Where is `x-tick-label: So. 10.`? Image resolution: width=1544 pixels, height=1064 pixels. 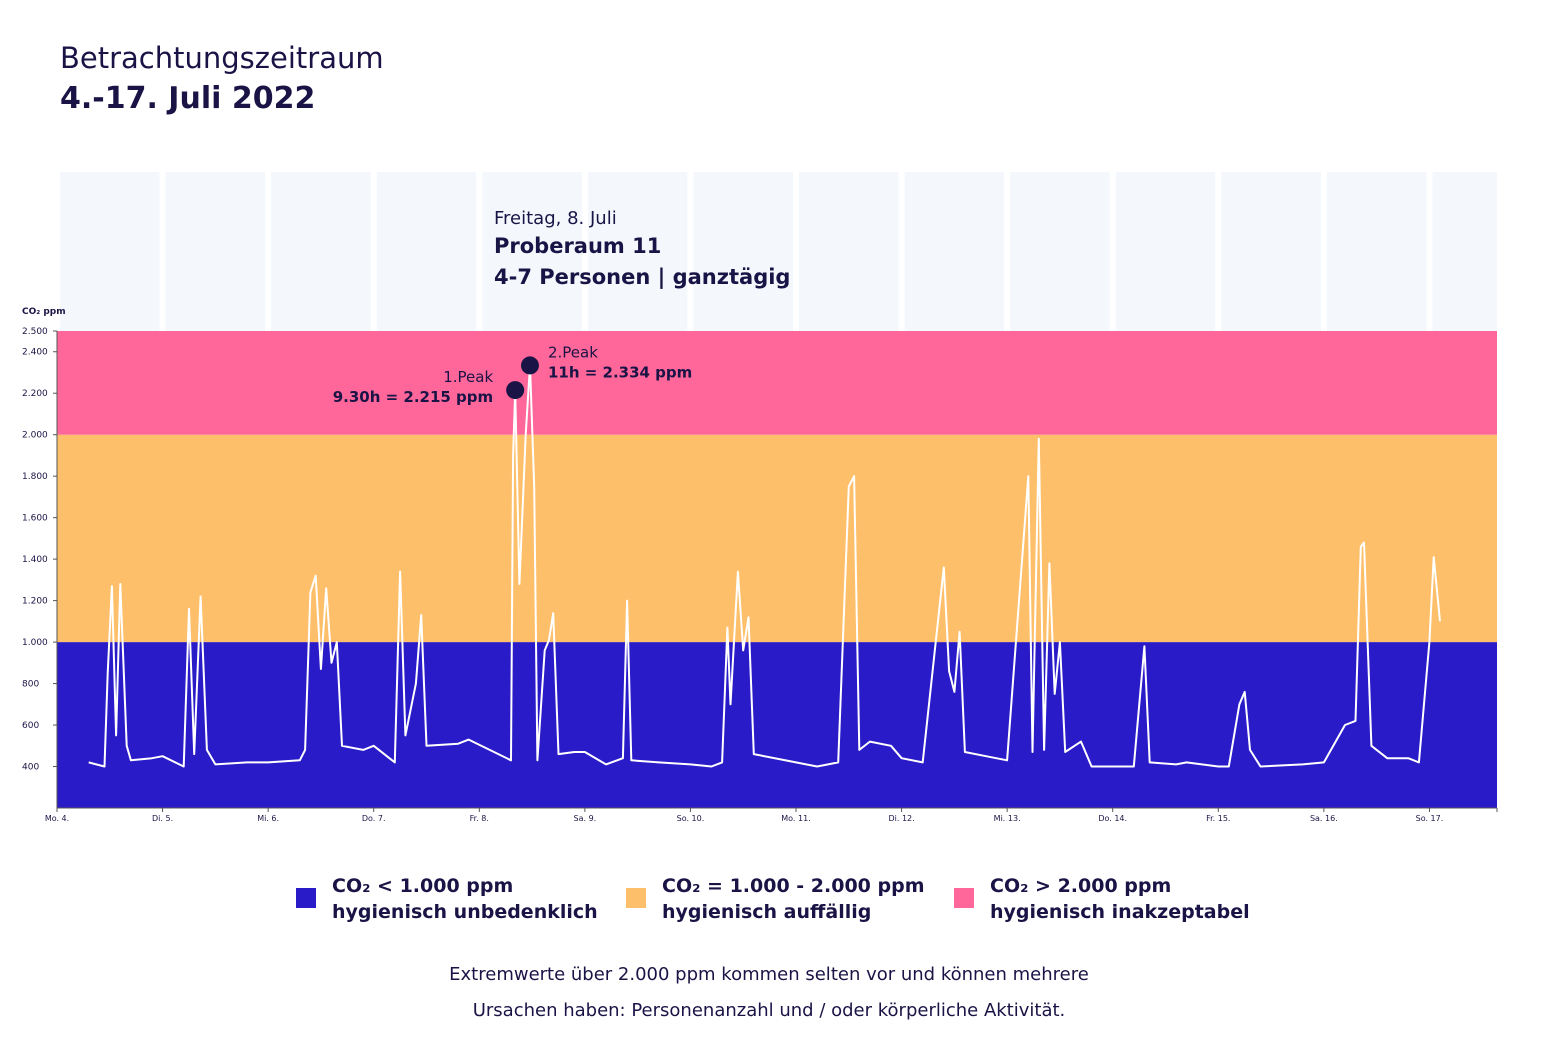
x-tick-label: So. 10. is located at coordinates (691, 818).